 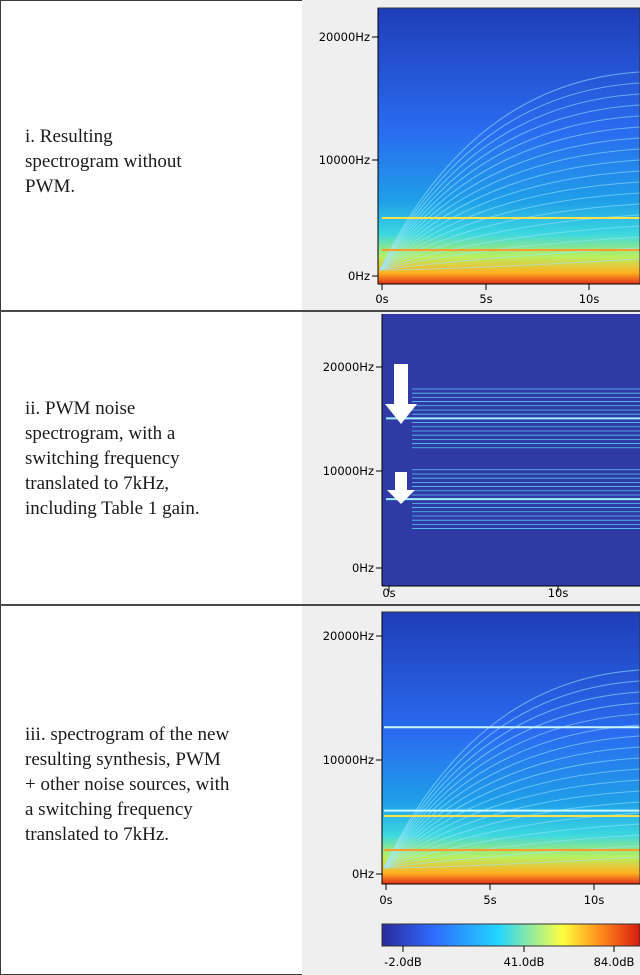 I want to click on spectrogram-2: 20000Hz 10000Hz 0Hz 0s 10s, so click(x=481, y=457).